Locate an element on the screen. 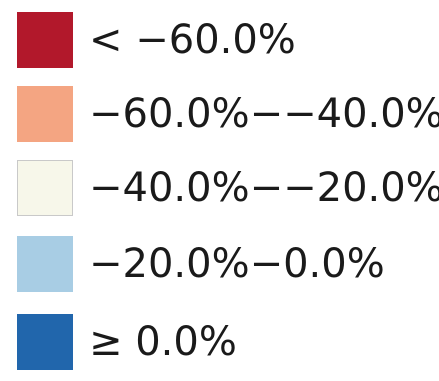 The height and width of the screenshot is (381, 439). legend-item: −20.0%−0.0% is located at coordinates (201, 264).